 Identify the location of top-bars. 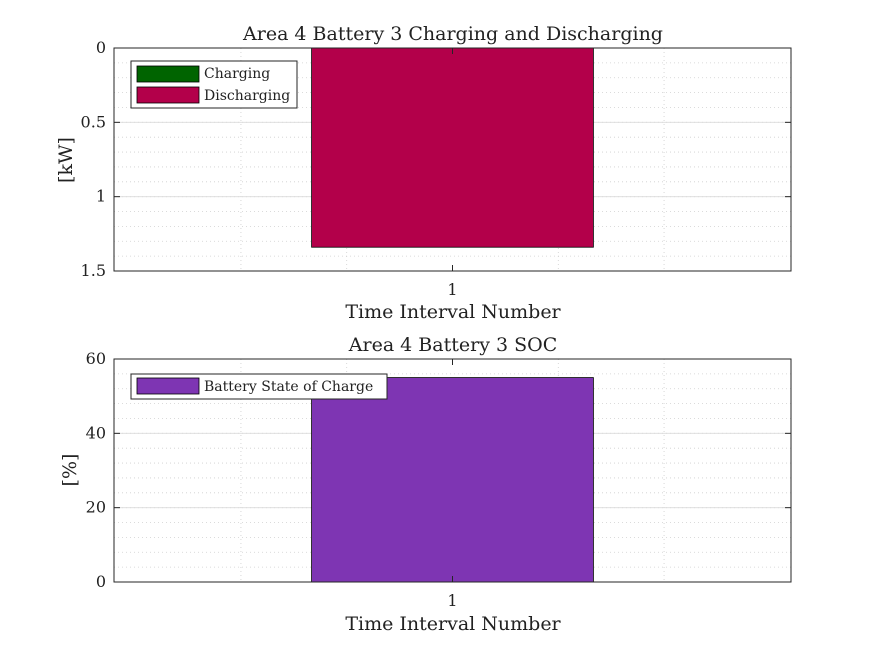
(452, 147).